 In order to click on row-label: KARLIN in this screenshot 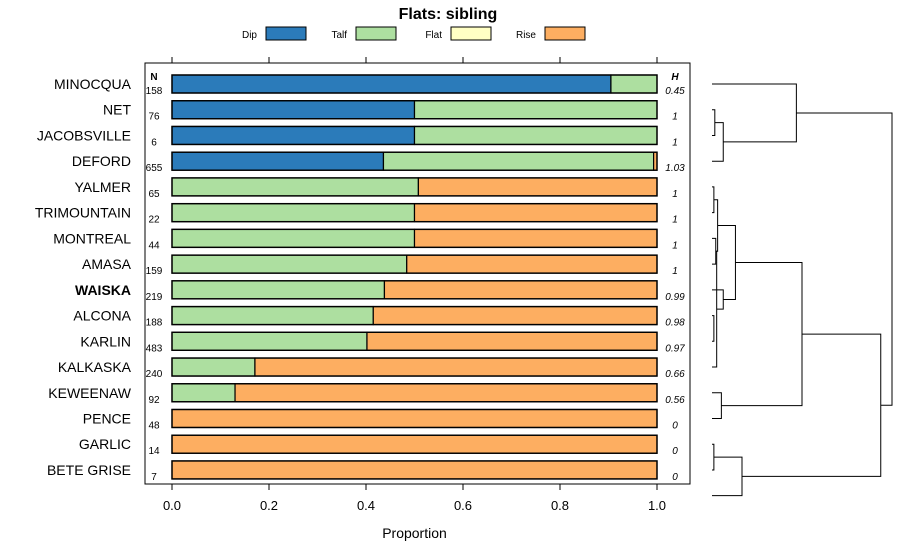, I will do `click(105, 341)`.